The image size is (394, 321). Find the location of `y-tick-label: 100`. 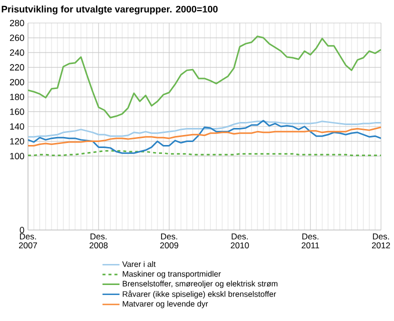

y-tick-label: 100 is located at coordinates (17, 156).